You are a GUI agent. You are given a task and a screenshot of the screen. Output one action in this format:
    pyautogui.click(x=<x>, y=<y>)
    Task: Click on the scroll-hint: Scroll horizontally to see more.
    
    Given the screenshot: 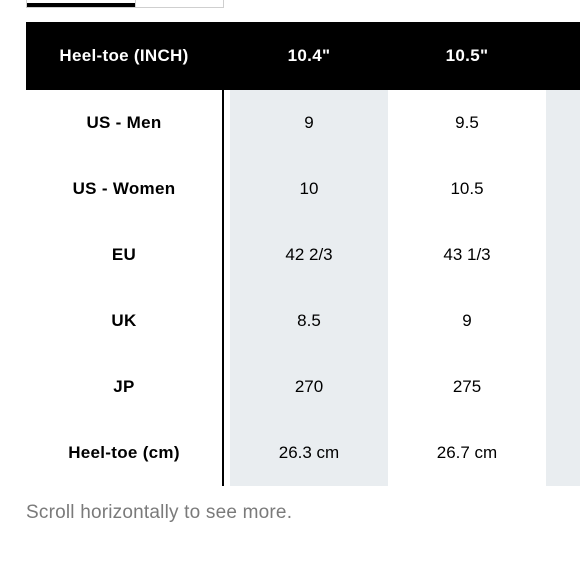 What is the action you would take?
    pyautogui.click(x=159, y=512)
    